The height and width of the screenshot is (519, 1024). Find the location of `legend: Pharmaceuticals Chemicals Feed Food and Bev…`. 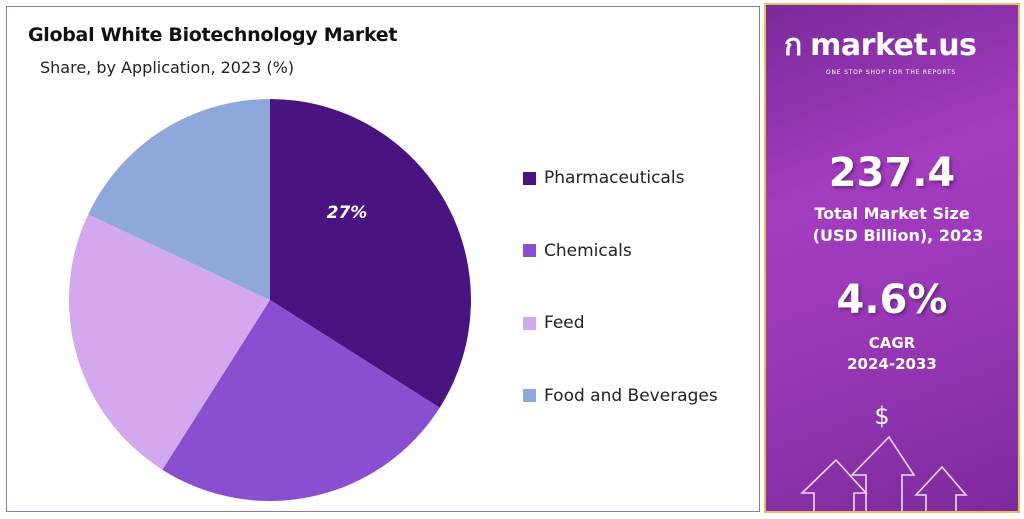

legend: Pharmaceuticals Chemicals Feed Food and Bev… is located at coordinates (620, 311).